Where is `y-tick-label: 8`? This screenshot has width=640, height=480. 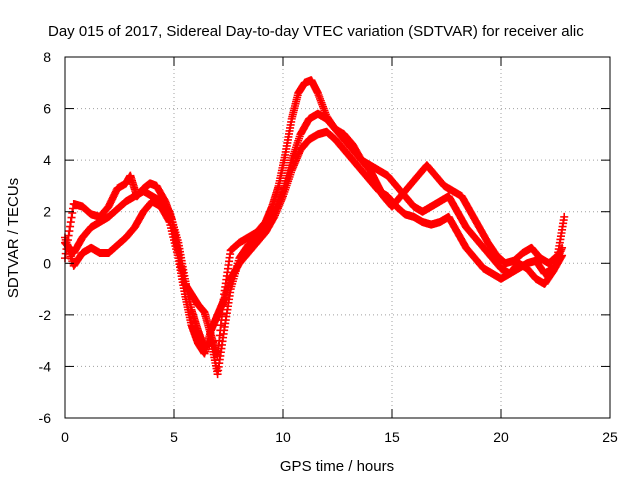 y-tick-label: 8 is located at coordinates (47, 57).